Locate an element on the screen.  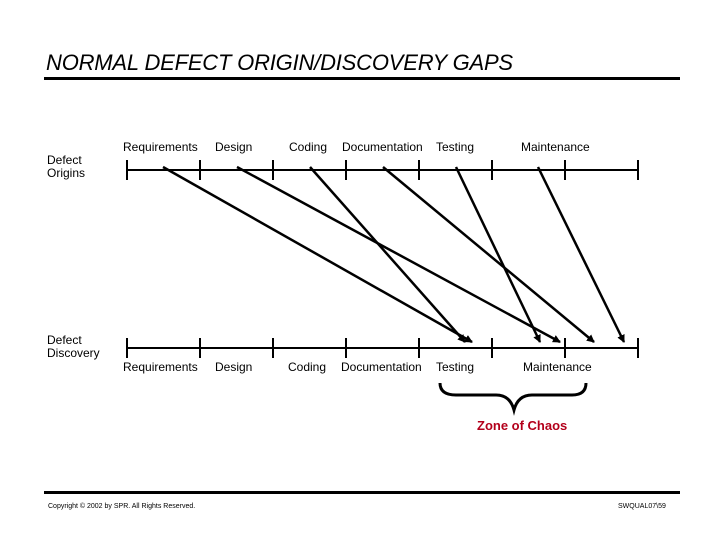
defect-discovery-label: Defect Discovery is located at coordinates (73, 347).